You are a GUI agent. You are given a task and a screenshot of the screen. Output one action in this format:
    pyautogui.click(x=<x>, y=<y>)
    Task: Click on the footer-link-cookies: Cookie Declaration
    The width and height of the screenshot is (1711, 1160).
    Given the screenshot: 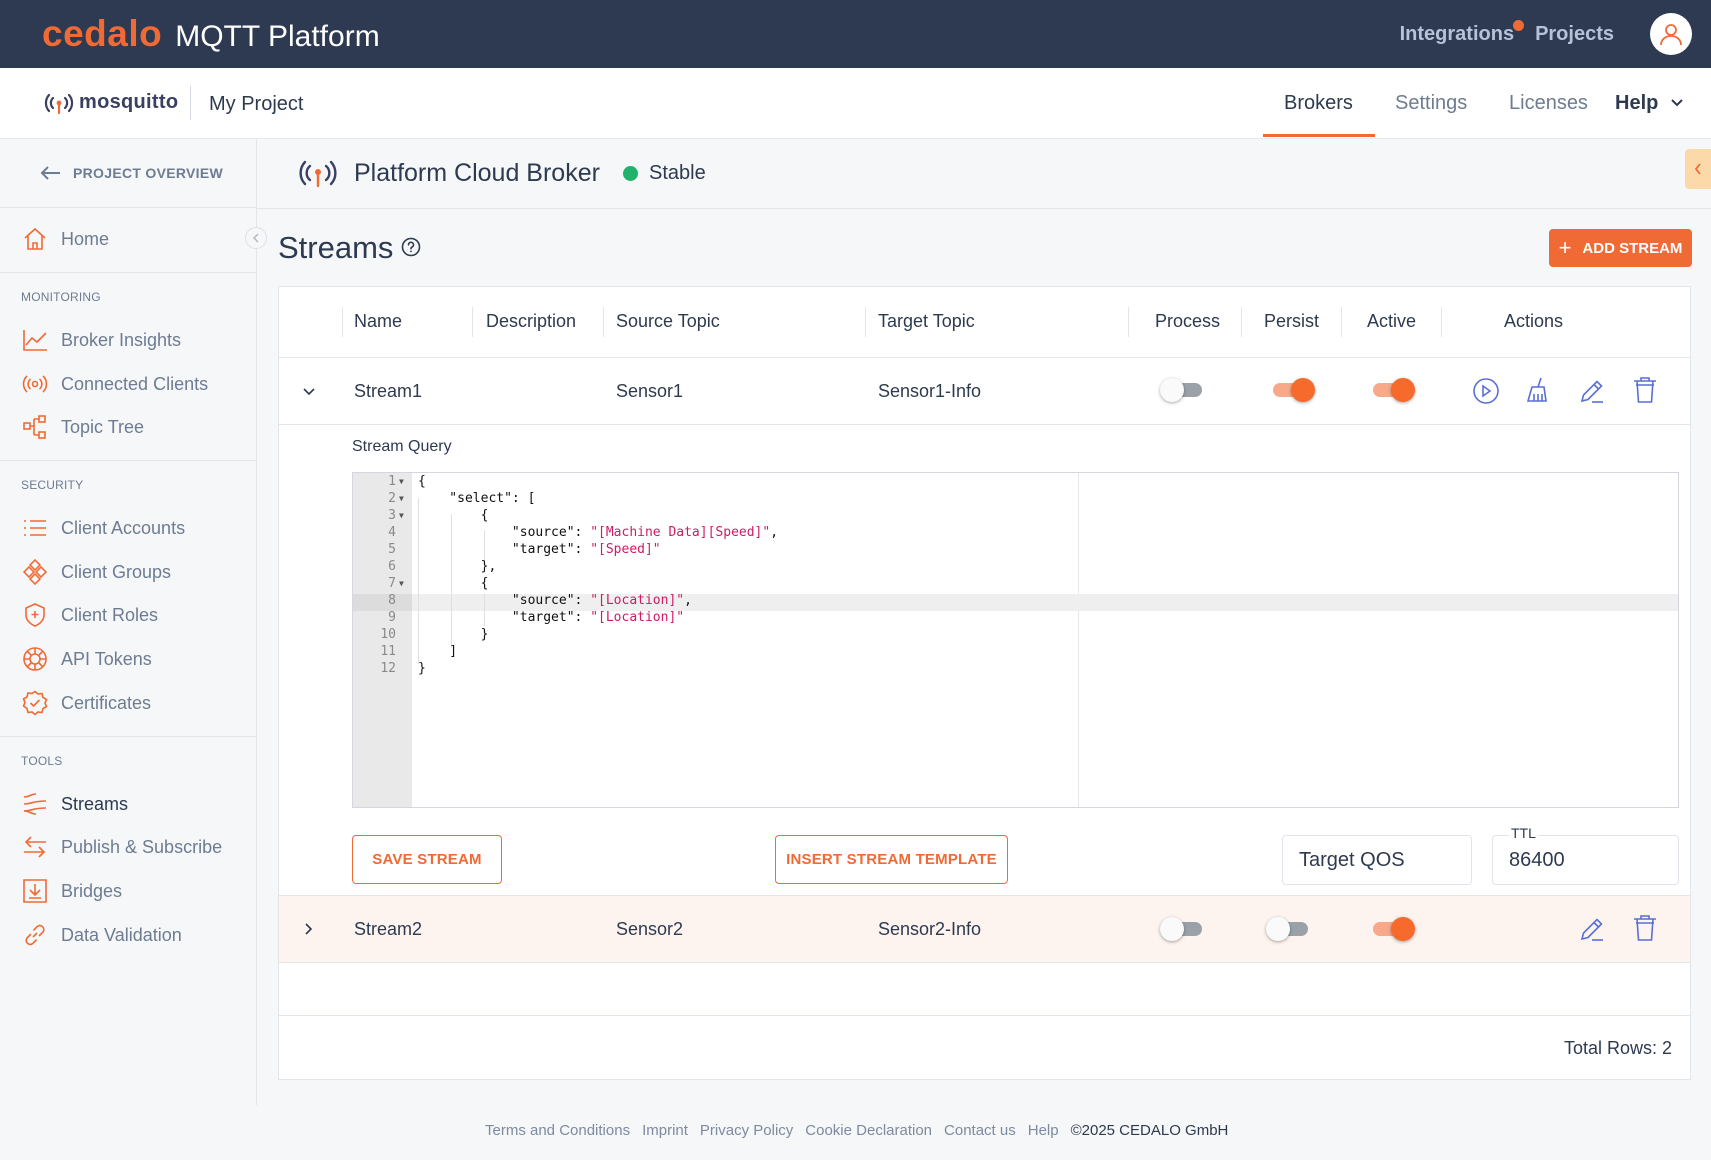 What is the action you would take?
    pyautogui.click(x=869, y=1130)
    